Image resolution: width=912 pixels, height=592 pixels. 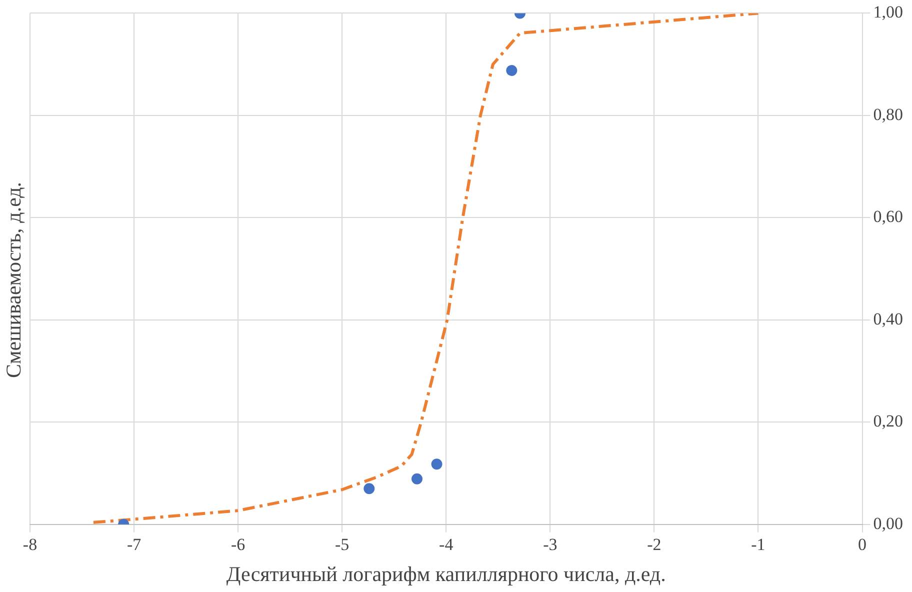 I want to click on y-tick-label: 0,00, so click(x=888, y=523).